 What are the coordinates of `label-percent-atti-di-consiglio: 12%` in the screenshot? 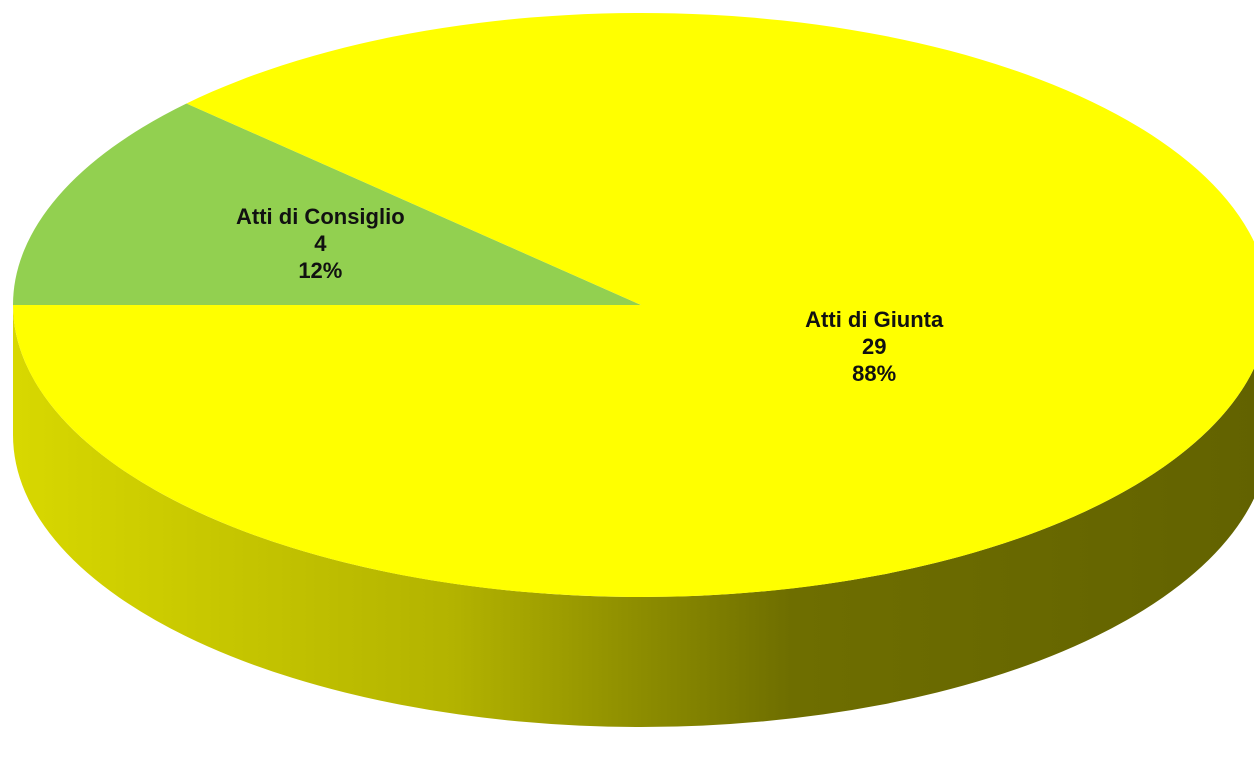 It's located at (320, 270).